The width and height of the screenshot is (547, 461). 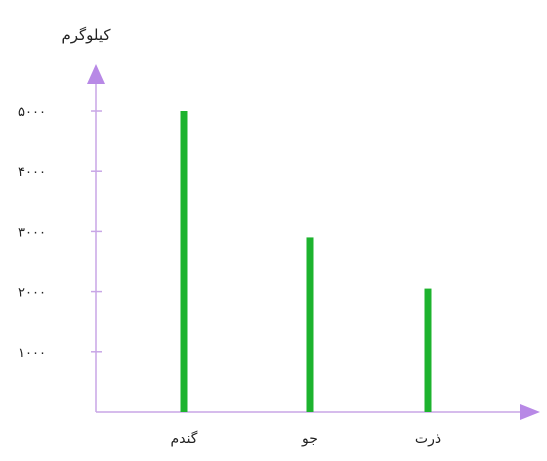 I want to click on y-ticks: ۱۰۰۰ ۲۰۰۰ ۳۰۰۰ ۴۰۰۰ ۵۰۰۰, so click(x=60, y=233).